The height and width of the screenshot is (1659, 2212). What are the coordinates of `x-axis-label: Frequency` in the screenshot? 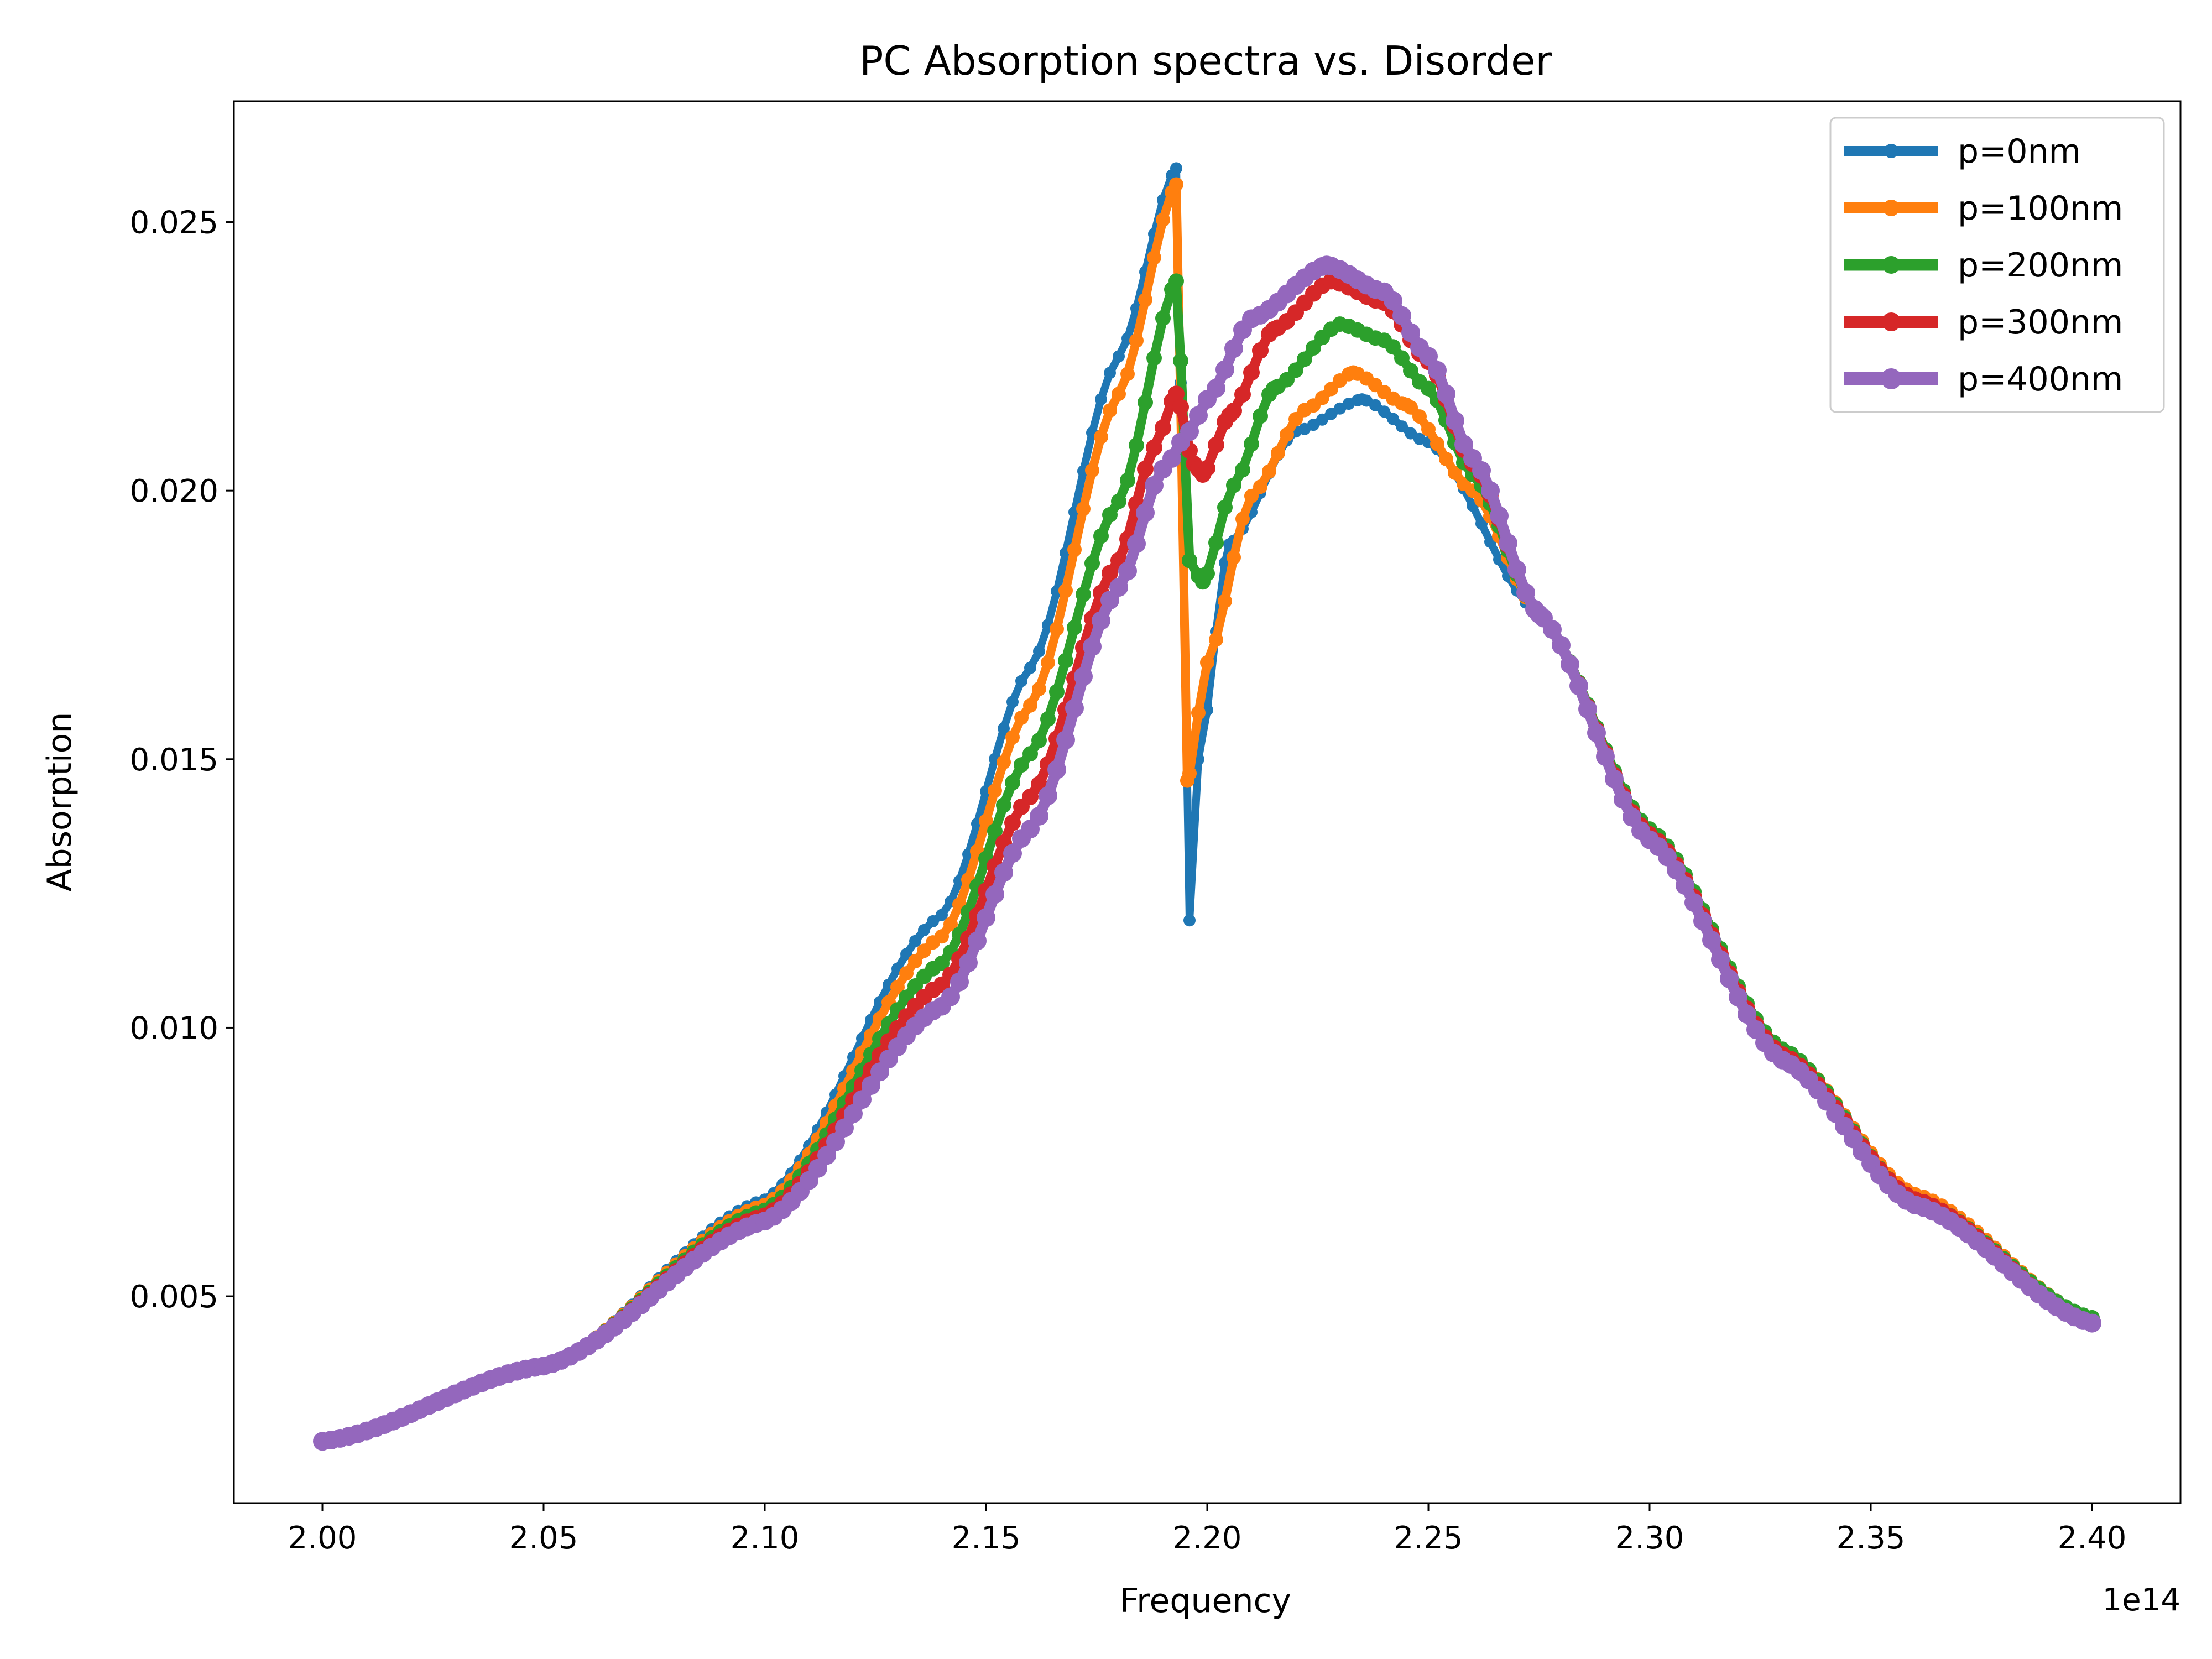 It's located at (1206, 1601).